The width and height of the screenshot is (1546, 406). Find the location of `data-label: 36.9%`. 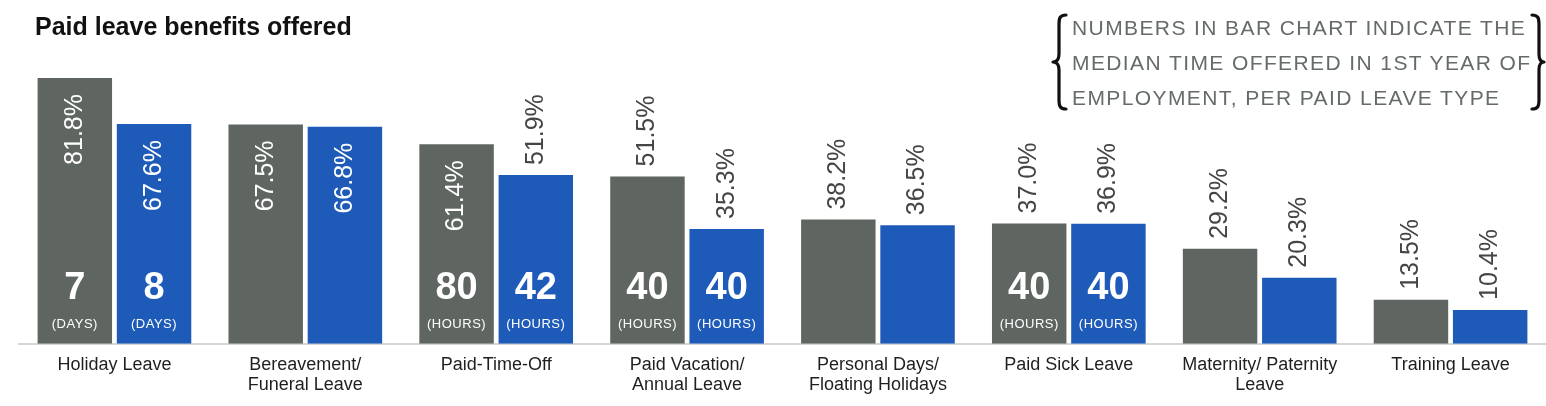

data-label: 36.9% is located at coordinates (1106, 178).